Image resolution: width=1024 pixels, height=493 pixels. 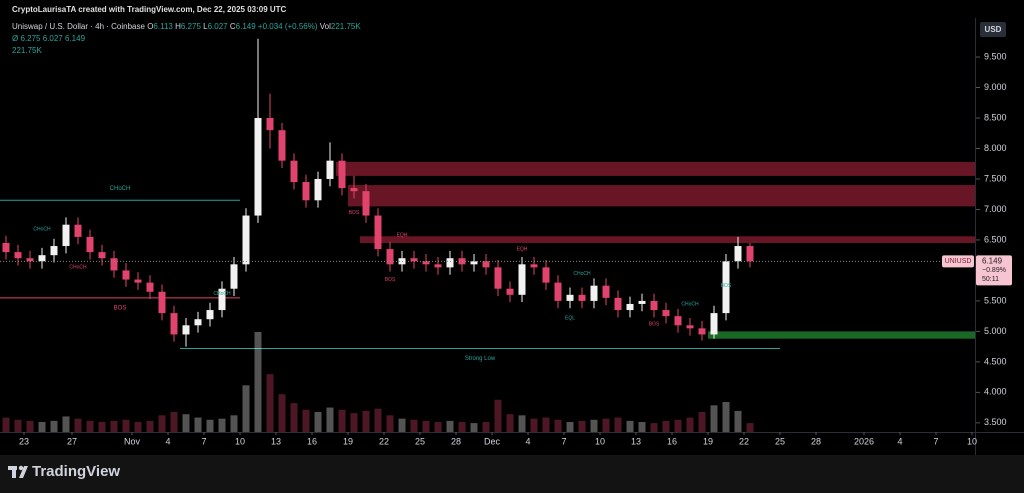 I want to click on price-tag-change: −0.89%, so click(x=994, y=270).